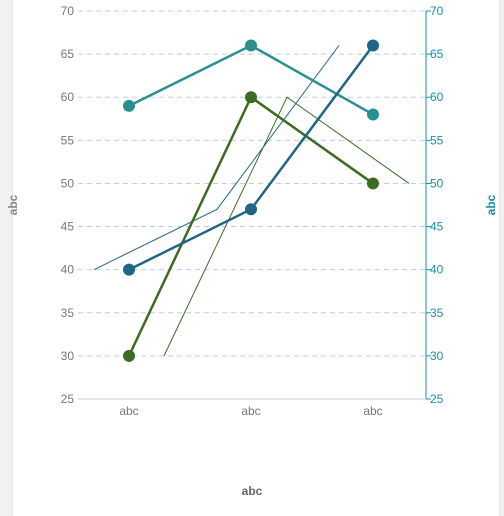 The width and height of the screenshot is (504, 516). Describe the element at coordinates (252, 491) in the screenshot. I see `x-axis-title: abc` at that location.